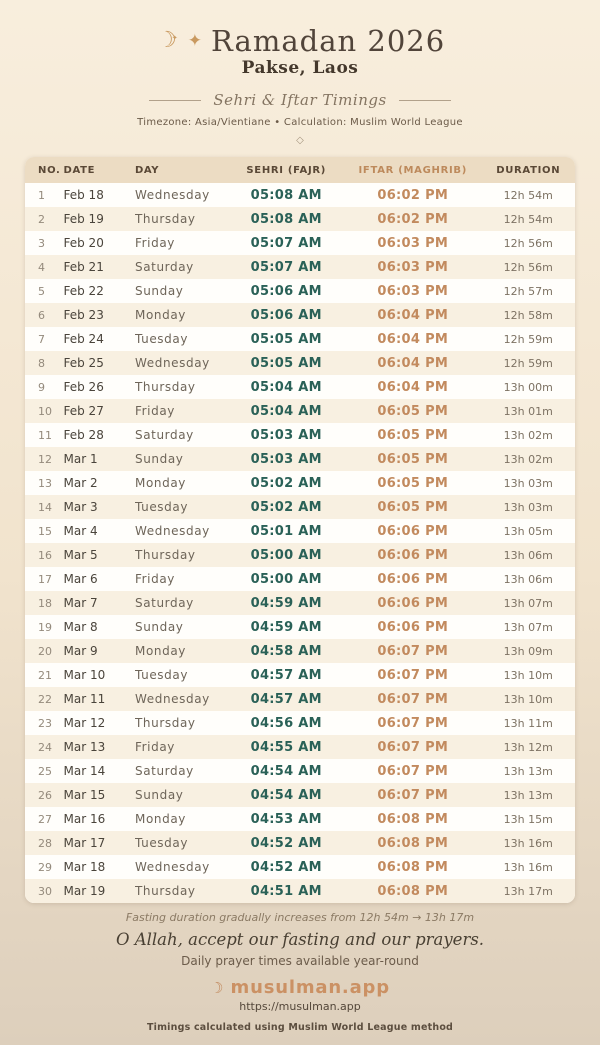 This screenshot has height=1045, width=600. What do you see at coordinates (45, 579) in the screenshot?
I see `row-number: 17` at bounding box center [45, 579].